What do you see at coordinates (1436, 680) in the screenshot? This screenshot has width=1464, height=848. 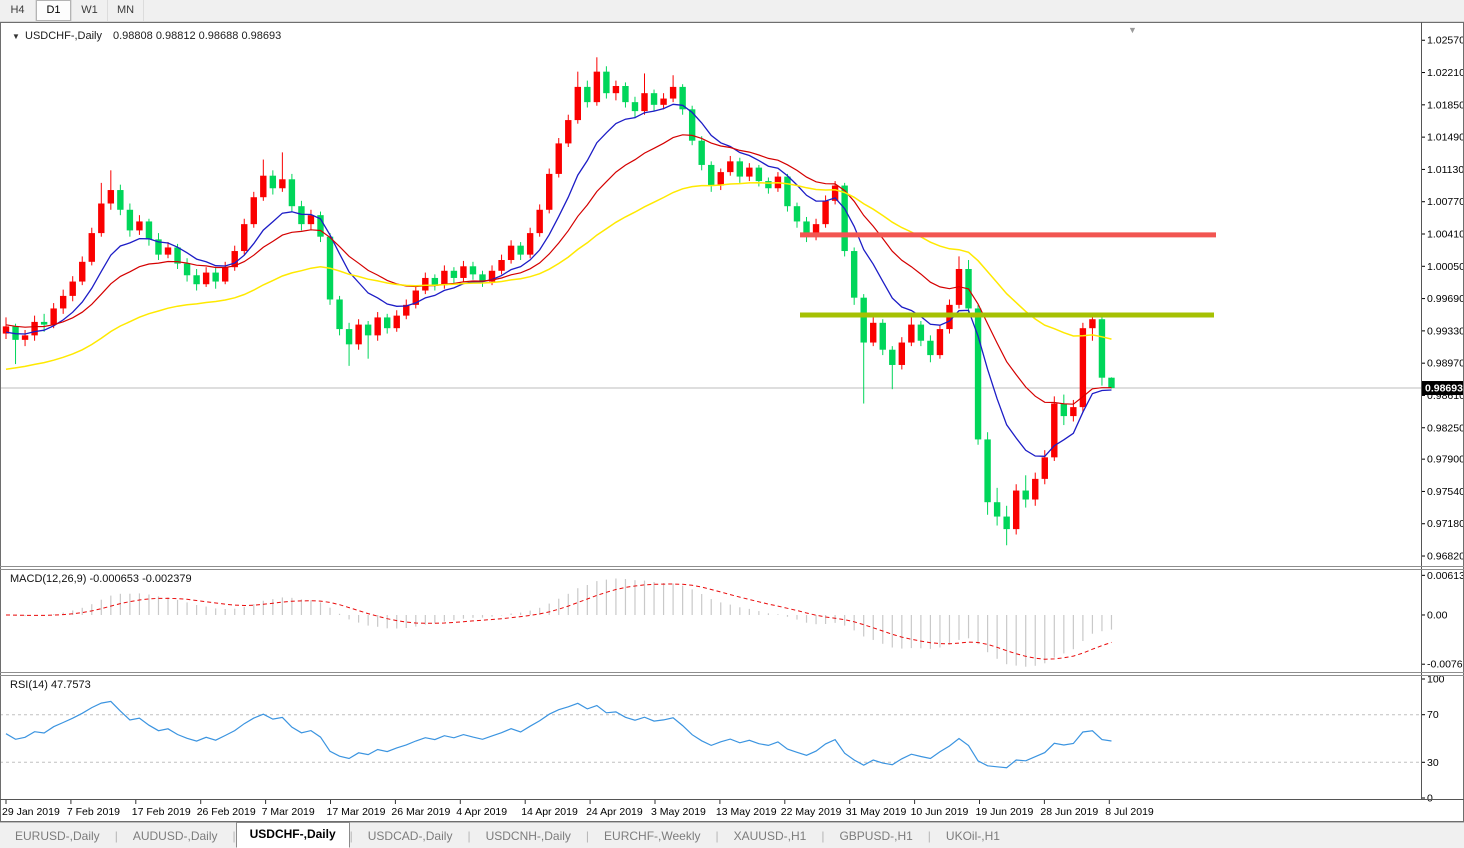 I see `rsi-axis-label: 100` at bounding box center [1436, 680].